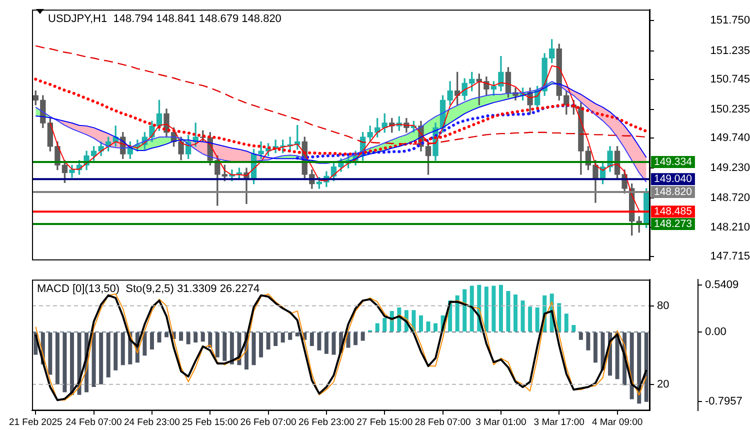 The image size is (750, 430). I want to click on y2-tick-label: 20, so click(663, 384).